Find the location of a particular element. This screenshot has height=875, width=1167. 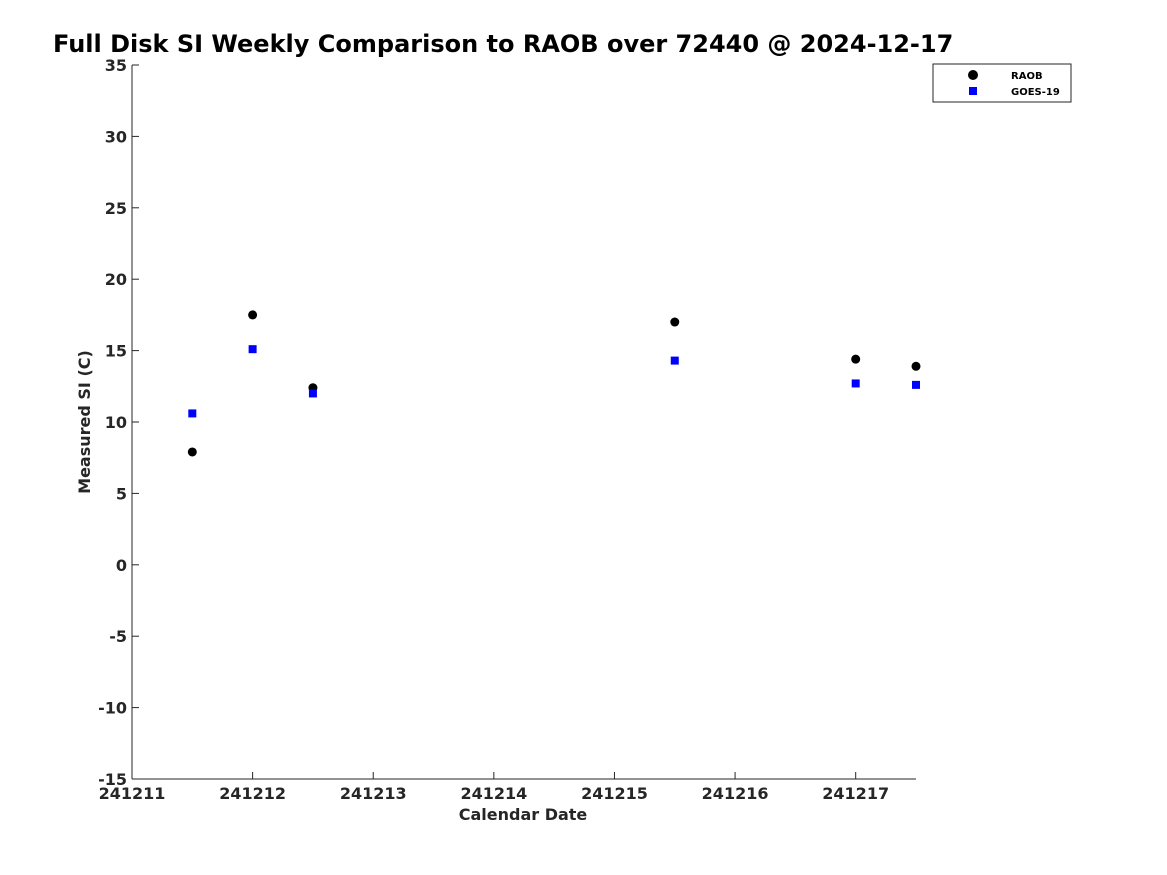

y-tick-label: 35 is located at coordinates (116, 65).